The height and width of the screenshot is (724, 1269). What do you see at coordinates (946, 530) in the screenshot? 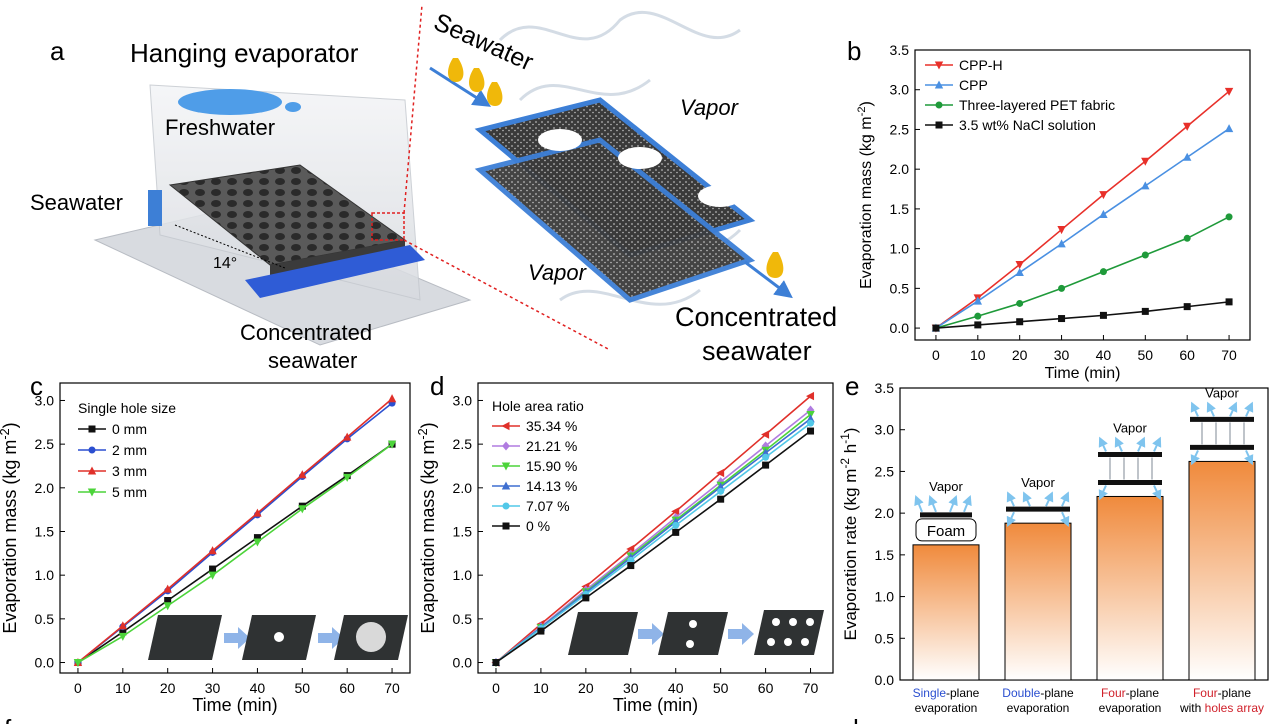
I see `foam-box` at bounding box center [946, 530].